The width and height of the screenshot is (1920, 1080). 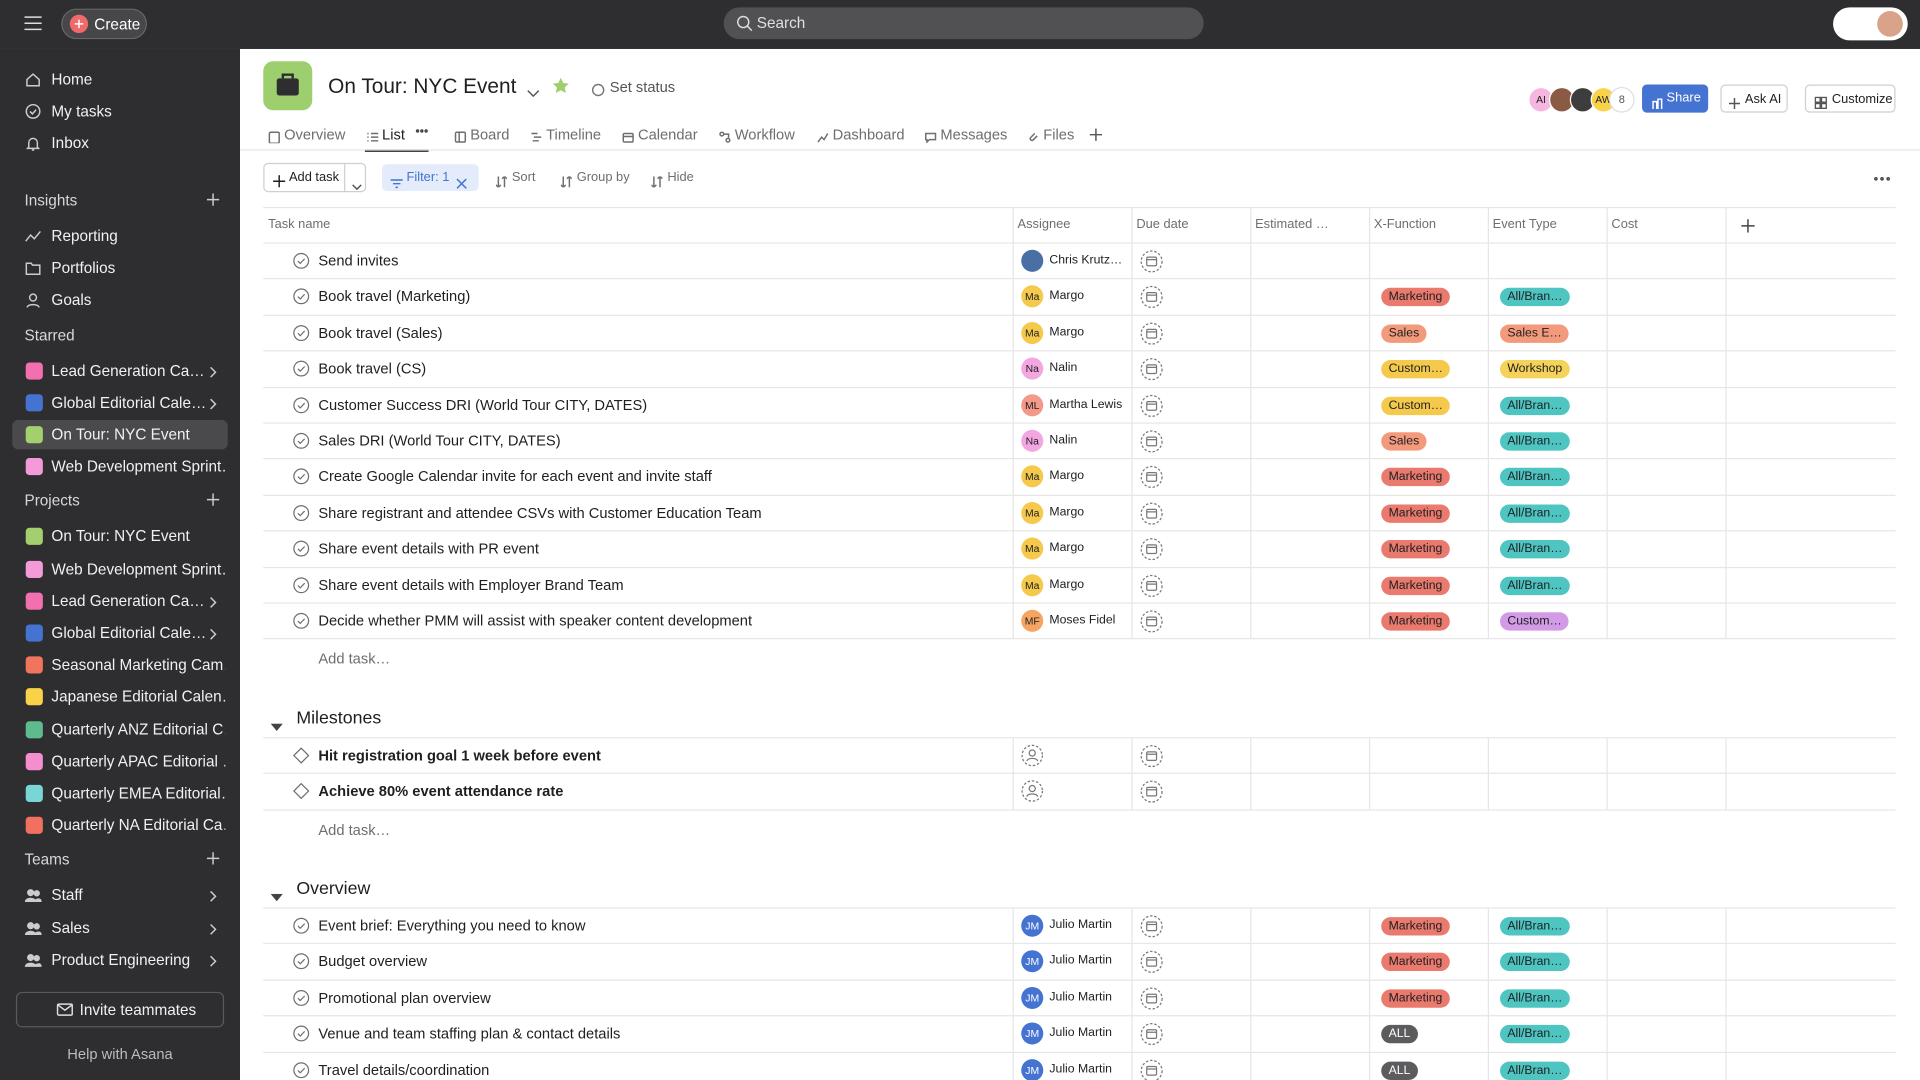 What do you see at coordinates (1079, 369) in the screenshot?
I see `task-row: Book travel (CS) Na Nalin Custom… Workshop` at bounding box center [1079, 369].